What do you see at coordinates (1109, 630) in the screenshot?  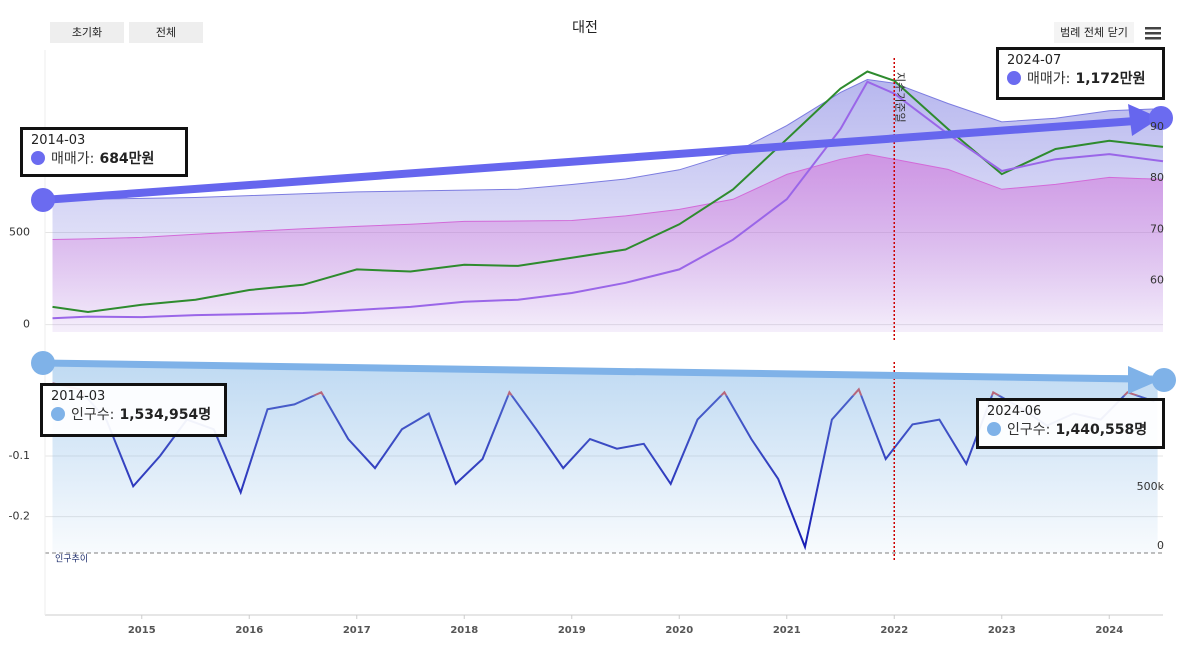 I see `x-tick-label: 2024` at bounding box center [1109, 630].